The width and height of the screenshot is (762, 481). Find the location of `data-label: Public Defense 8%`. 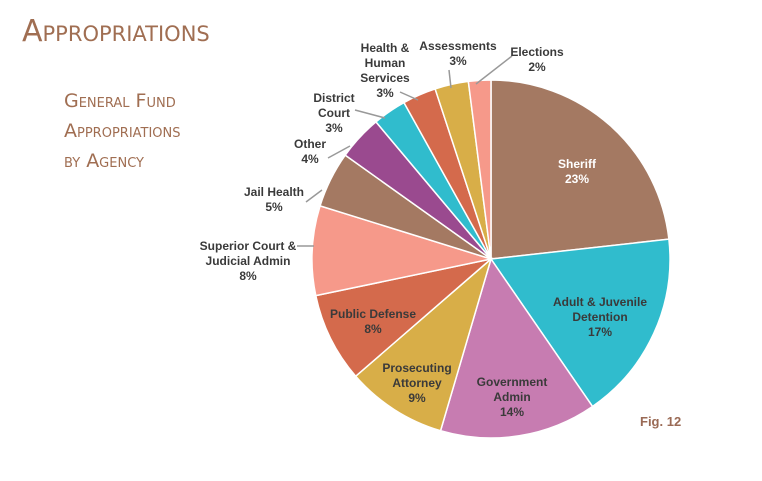

data-label: Public Defense 8% is located at coordinates (373, 321).